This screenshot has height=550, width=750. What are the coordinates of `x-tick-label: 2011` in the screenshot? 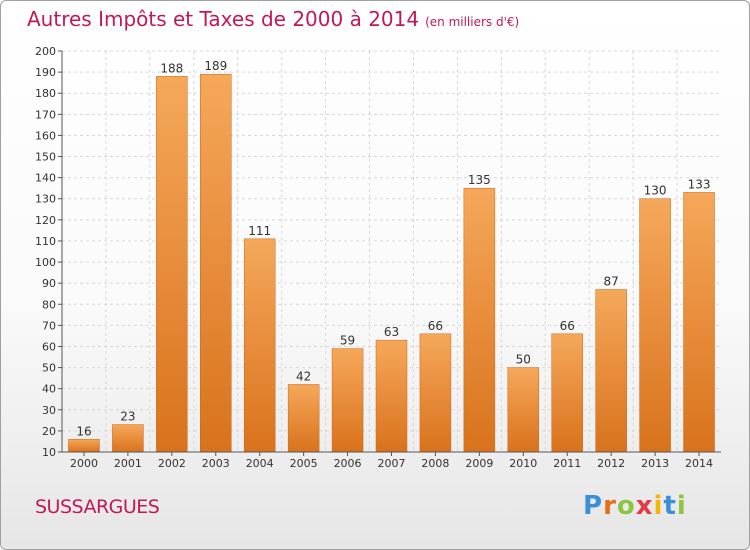 It's located at (567, 463).